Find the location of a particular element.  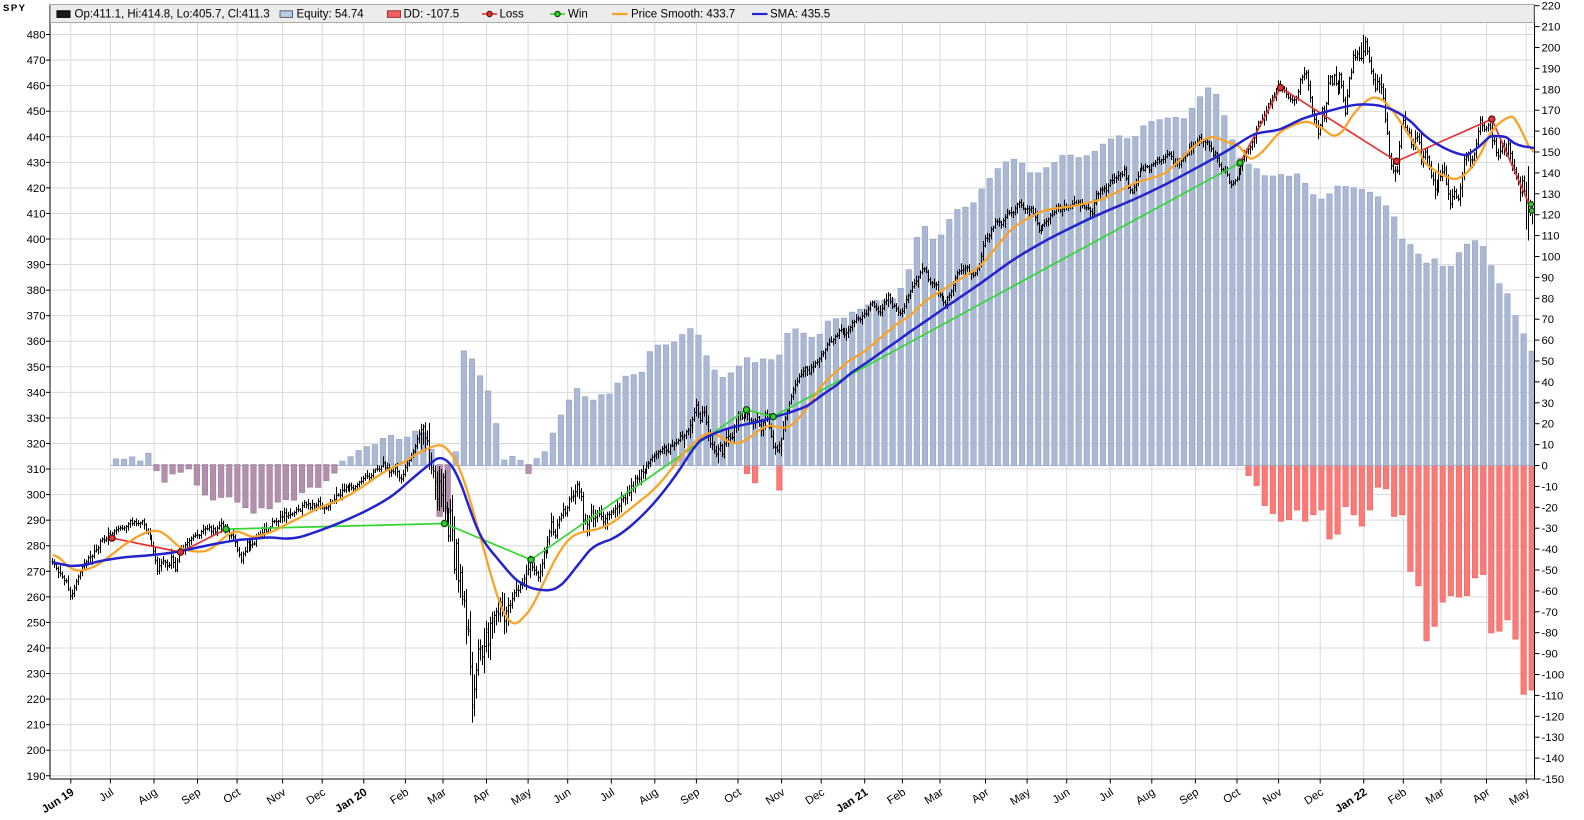

svg-text: Equity: 54.74 is located at coordinates (331, 15).